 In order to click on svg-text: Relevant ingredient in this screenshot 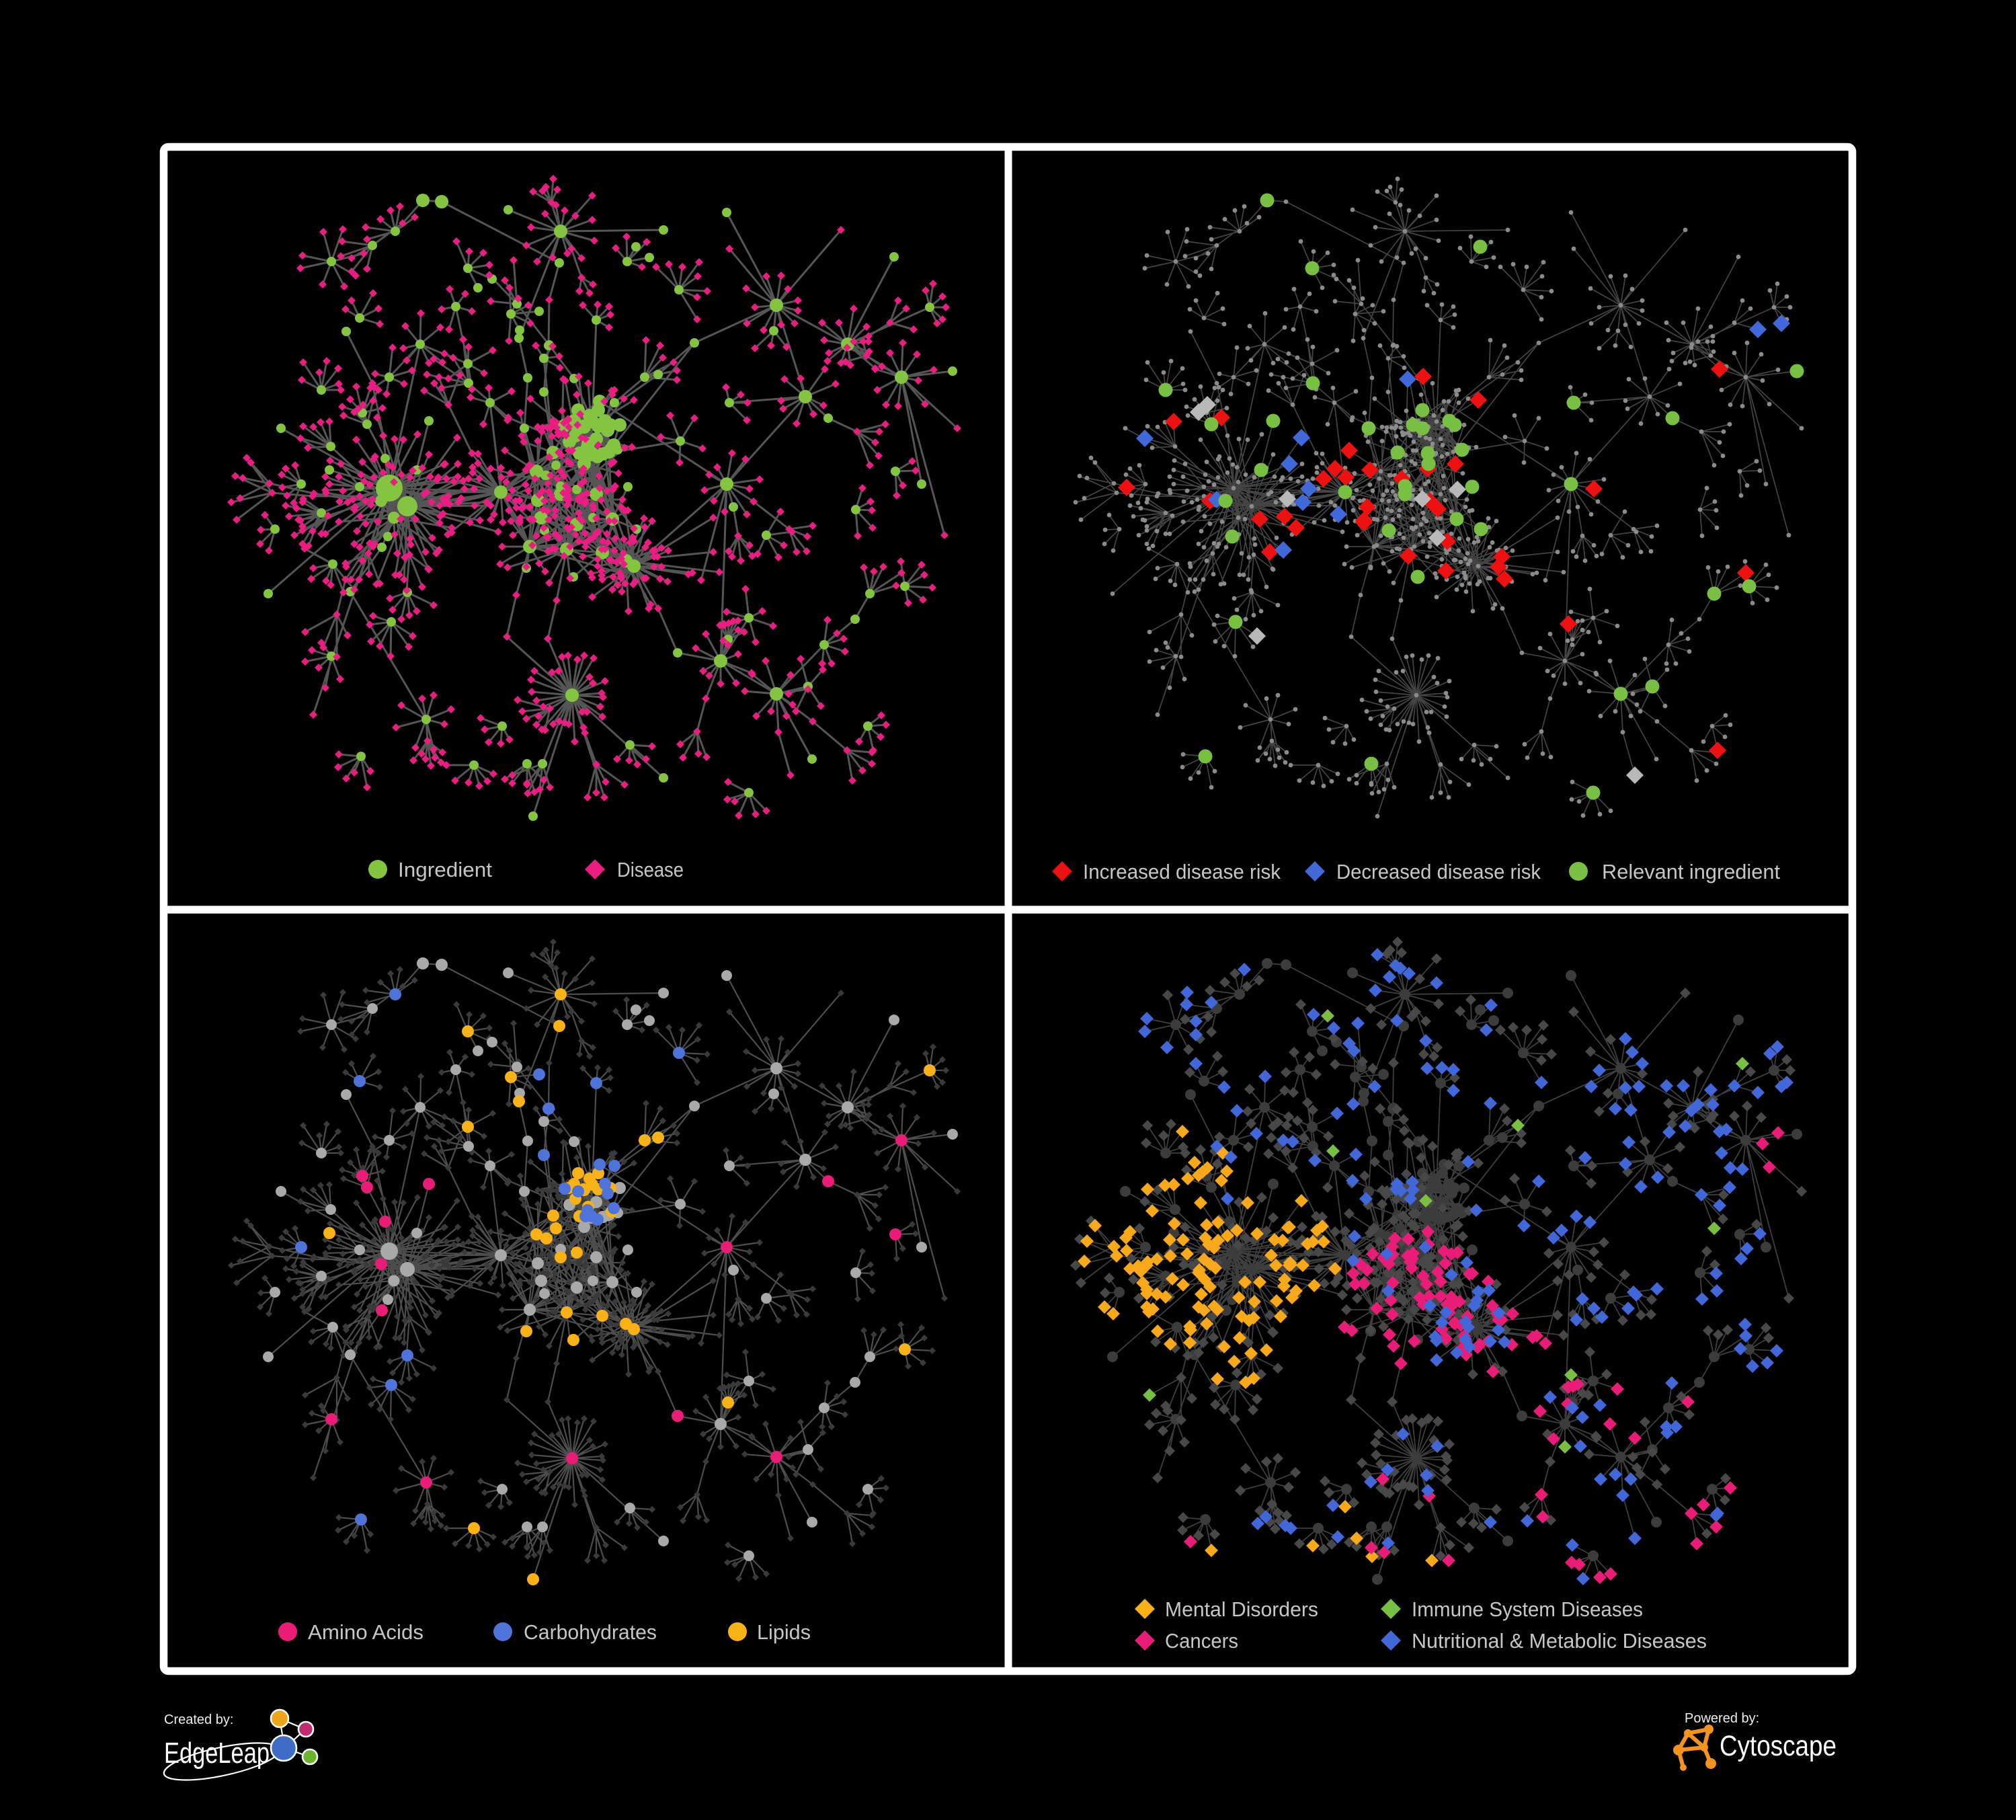, I will do `click(1691, 871)`.